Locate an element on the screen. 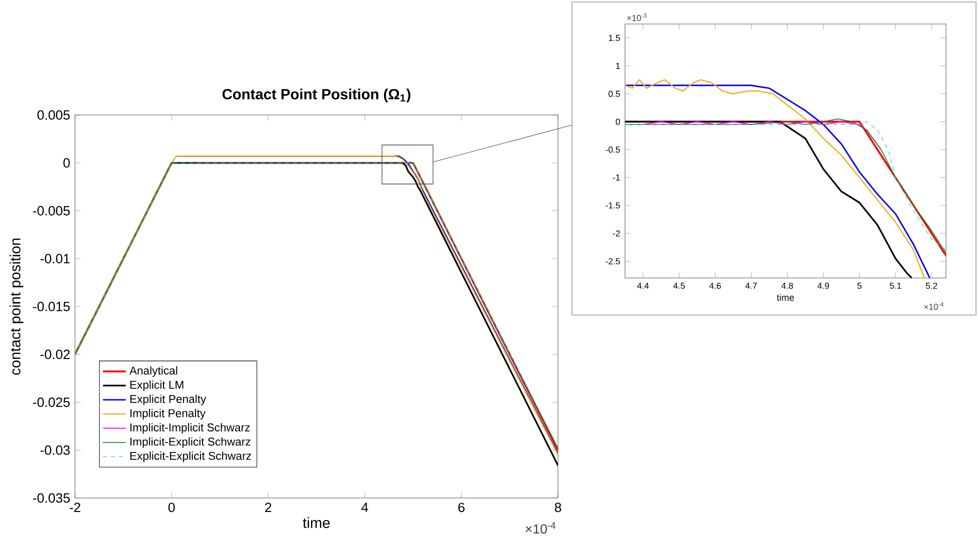 The height and width of the screenshot is (537, 978). x-tick-label: 4.7 is located at coordinates (751, 285).